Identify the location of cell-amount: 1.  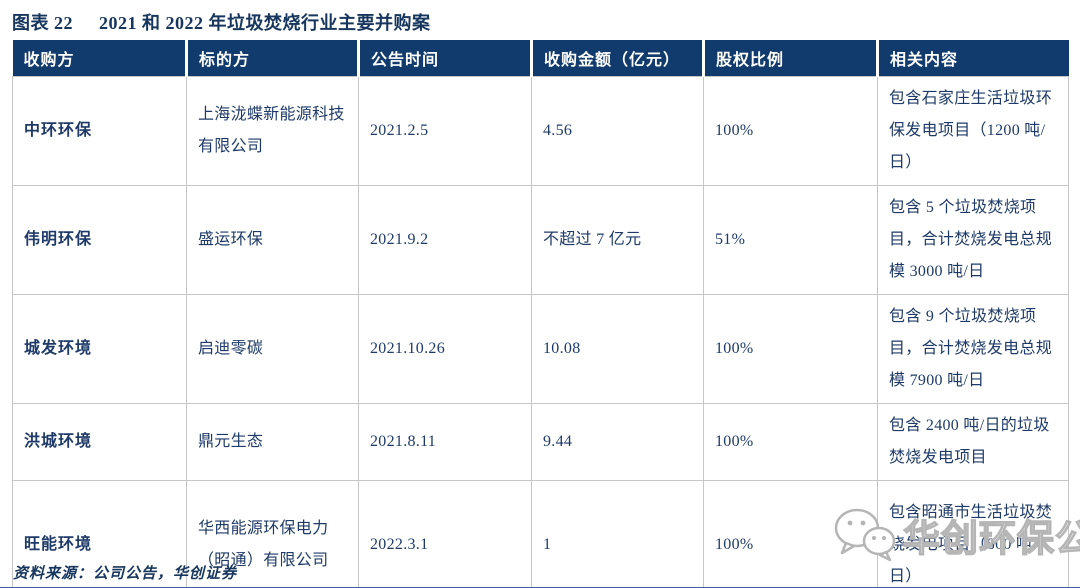
(617, 533).